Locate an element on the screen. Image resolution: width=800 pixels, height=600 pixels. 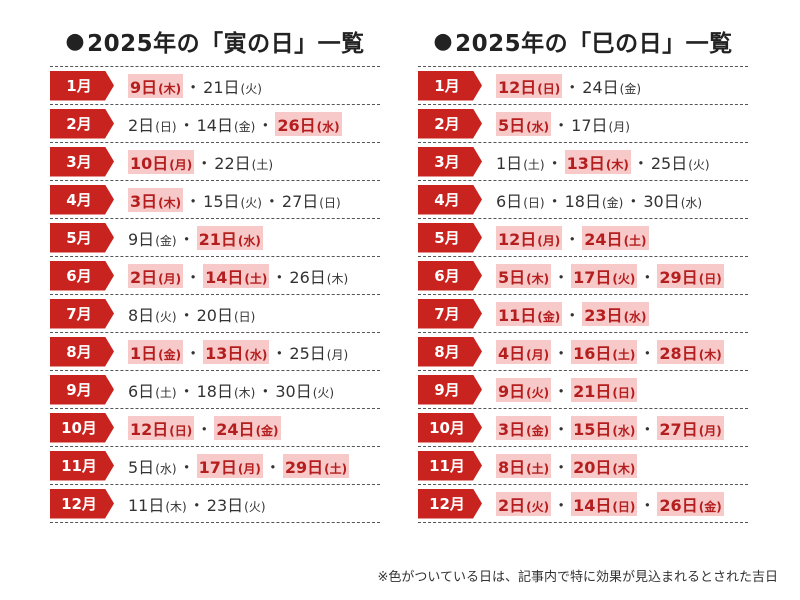
date-day-number: 10日 is located at coordinates (149, 163).